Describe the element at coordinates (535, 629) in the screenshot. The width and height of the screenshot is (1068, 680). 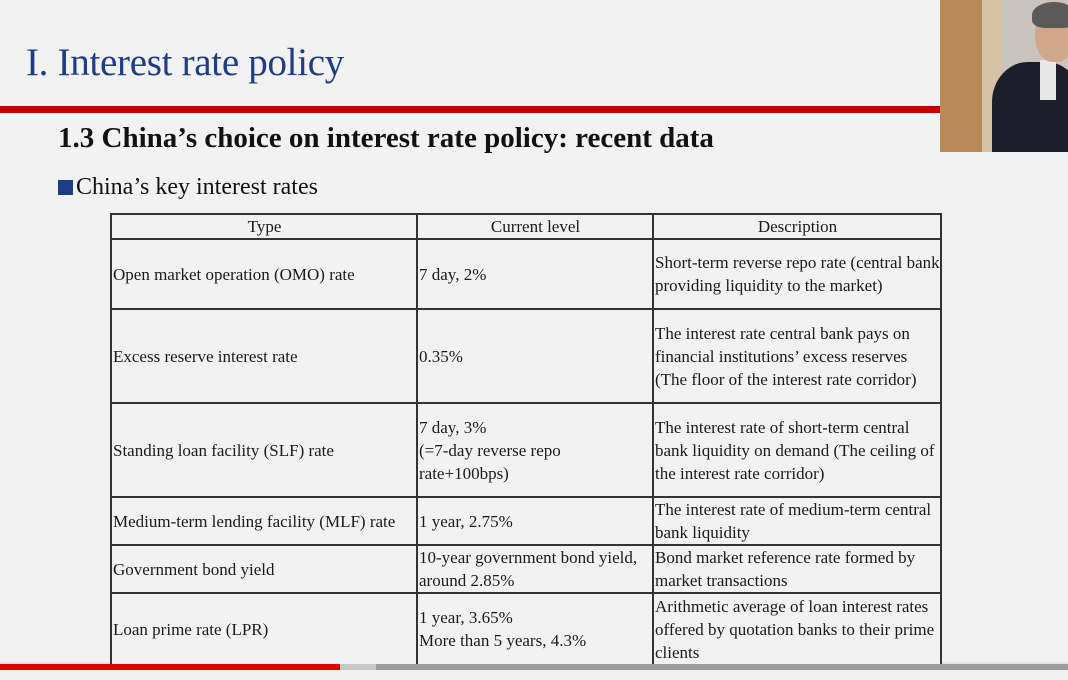
I see `cell-current-level: 1 year, 3.65% More than 5 years, 4.3%` at that location.